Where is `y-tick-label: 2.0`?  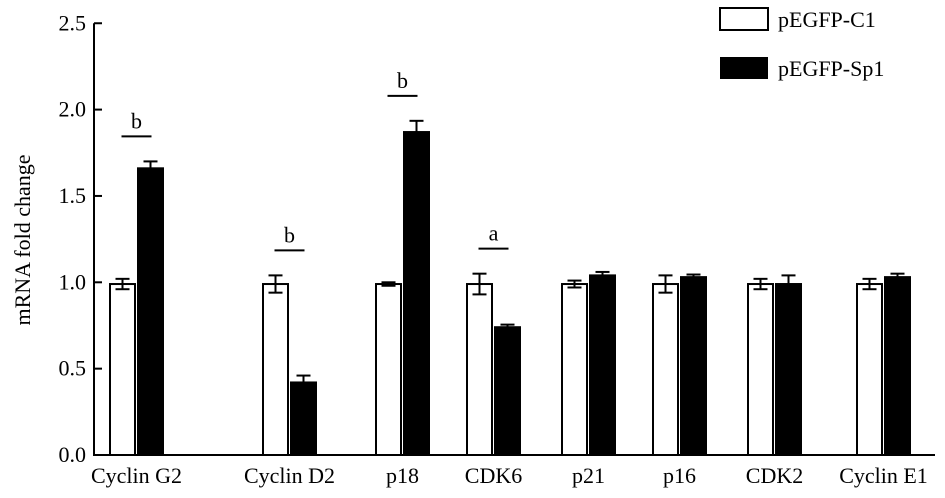 y-tick-label: 2.0 is located at coordinates (73, 109).